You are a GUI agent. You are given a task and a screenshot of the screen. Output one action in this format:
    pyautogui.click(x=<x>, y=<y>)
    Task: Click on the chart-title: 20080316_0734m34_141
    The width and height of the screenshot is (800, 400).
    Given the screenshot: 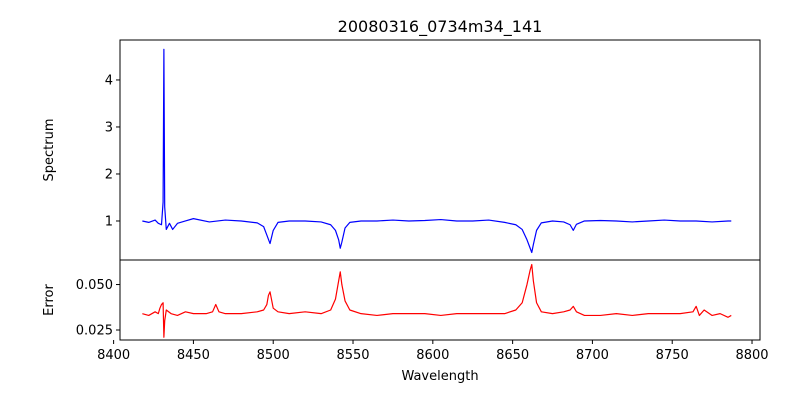 What is the action you would take?
    pyautogui.click(x=440, y=27)
    